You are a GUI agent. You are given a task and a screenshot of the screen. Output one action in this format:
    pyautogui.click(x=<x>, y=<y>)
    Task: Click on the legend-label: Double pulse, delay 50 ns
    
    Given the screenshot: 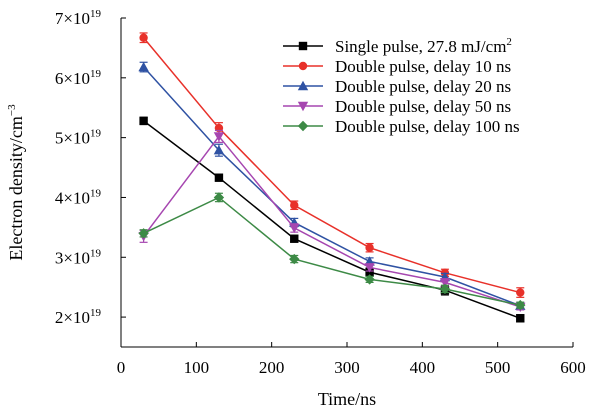 What is the action you would take?
    pyautogui.click(x=423, y=106)
    